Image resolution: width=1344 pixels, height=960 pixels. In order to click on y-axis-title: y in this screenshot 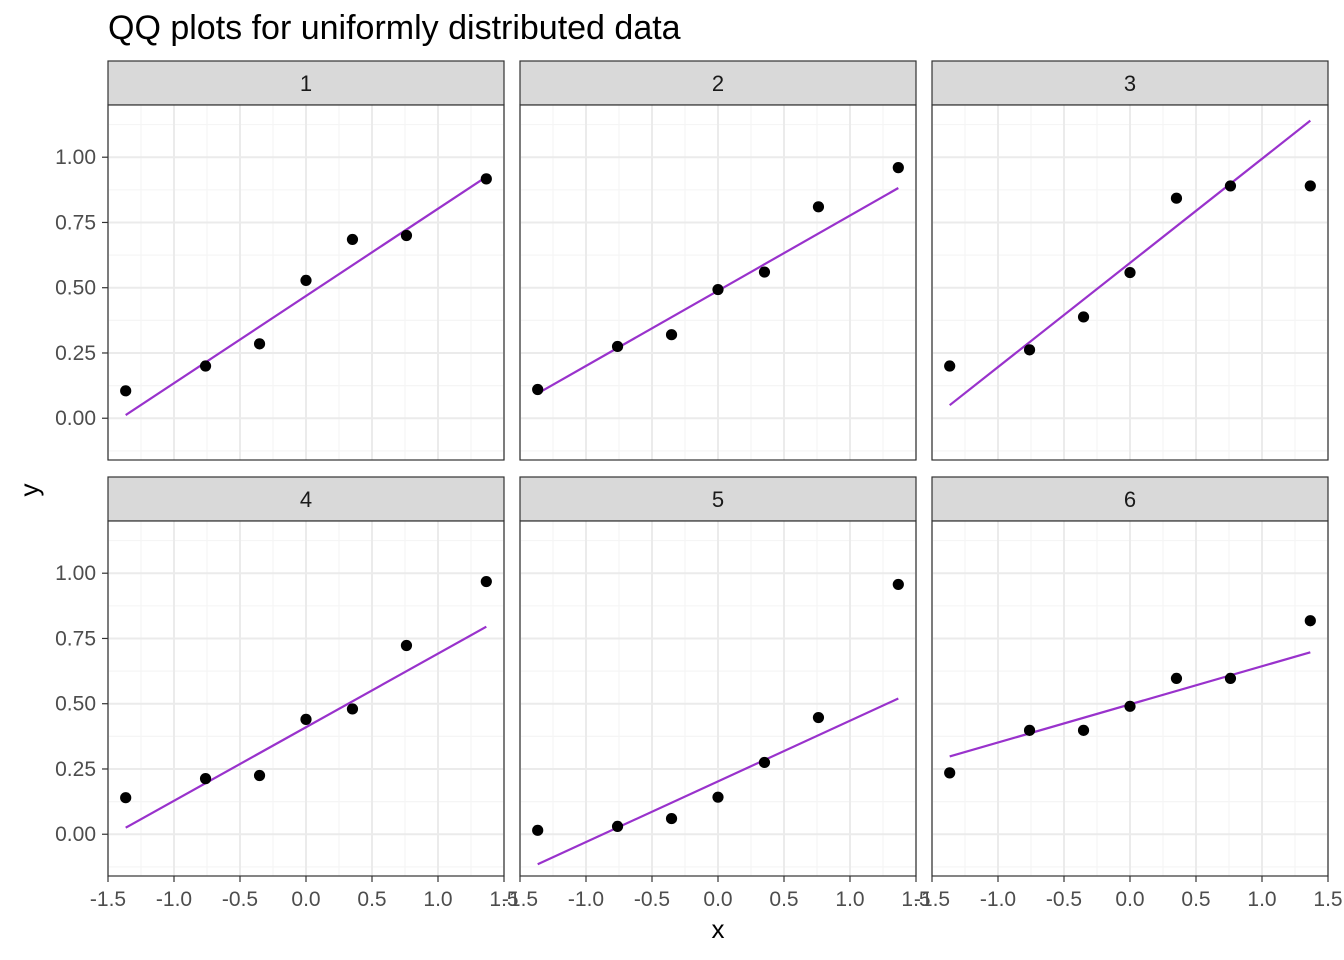, I will do `click(29, 490)`.